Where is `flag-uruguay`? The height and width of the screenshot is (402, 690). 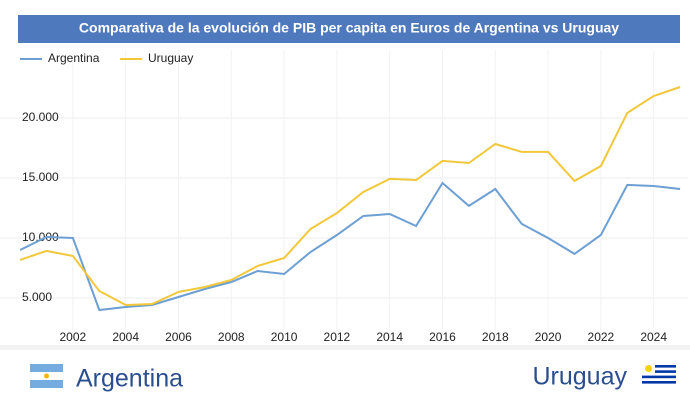 flag-uruguay is located at coordinates (659, 374).